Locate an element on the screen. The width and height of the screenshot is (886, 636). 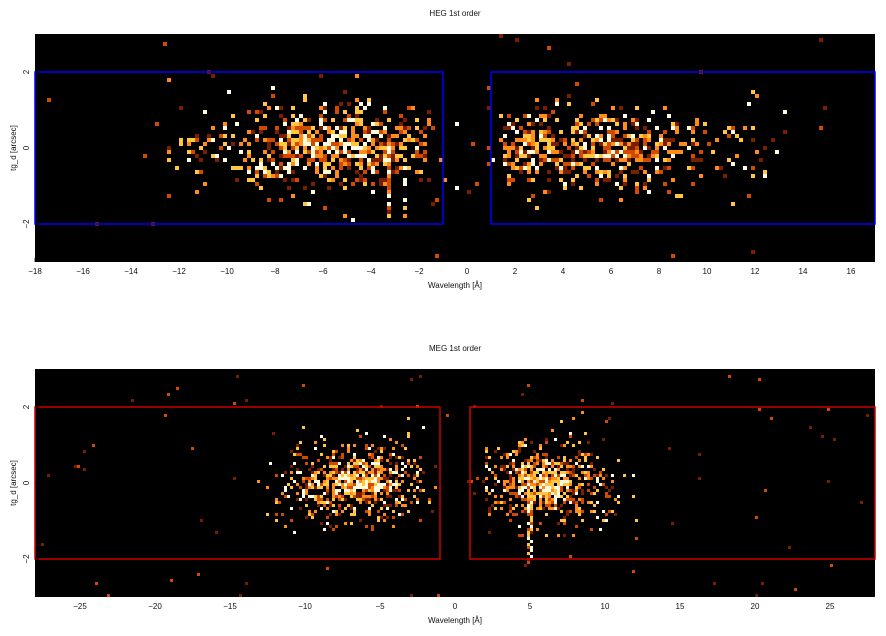
meg-y-tick-label: 0 is located at coordinates (26, 482).